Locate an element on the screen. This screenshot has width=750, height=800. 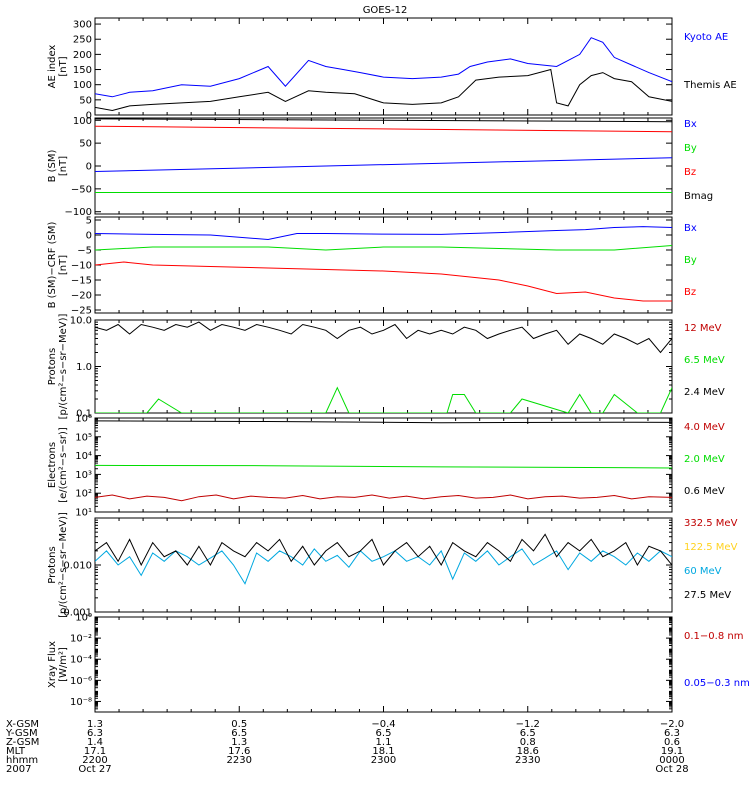
series-2-0-mev is located at coordinates (383, 466).